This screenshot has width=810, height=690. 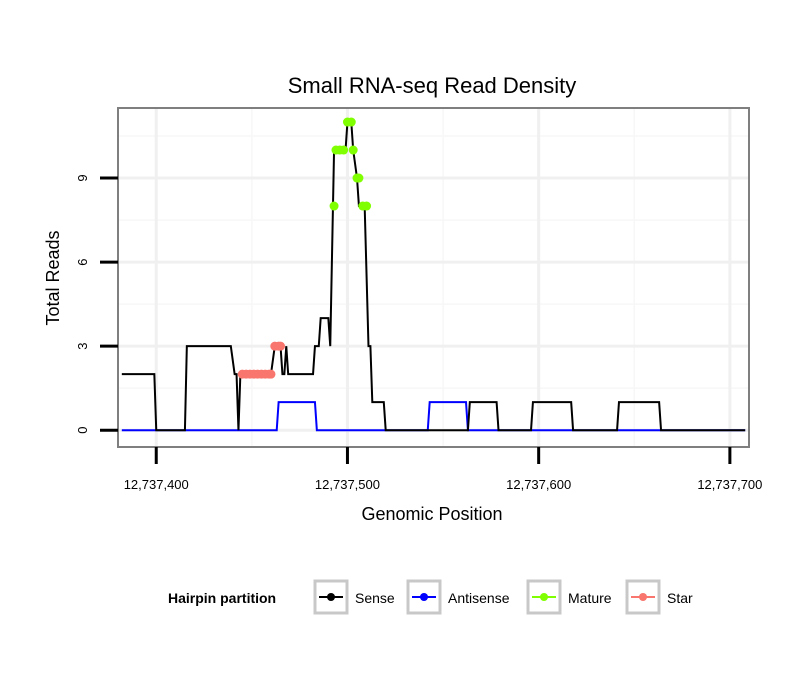 What do you see at coordinates (82, 430) in the screenshot?
I see `y-tick-label: 0` at bounding box center [82, 430].